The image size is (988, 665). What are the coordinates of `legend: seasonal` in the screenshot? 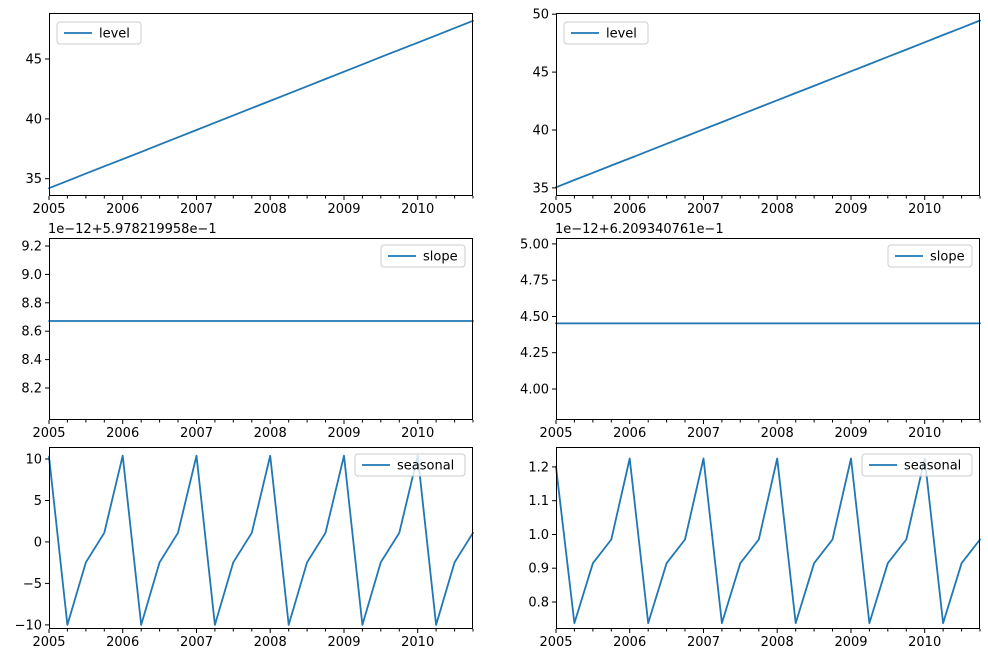 It's located at (917, 465).